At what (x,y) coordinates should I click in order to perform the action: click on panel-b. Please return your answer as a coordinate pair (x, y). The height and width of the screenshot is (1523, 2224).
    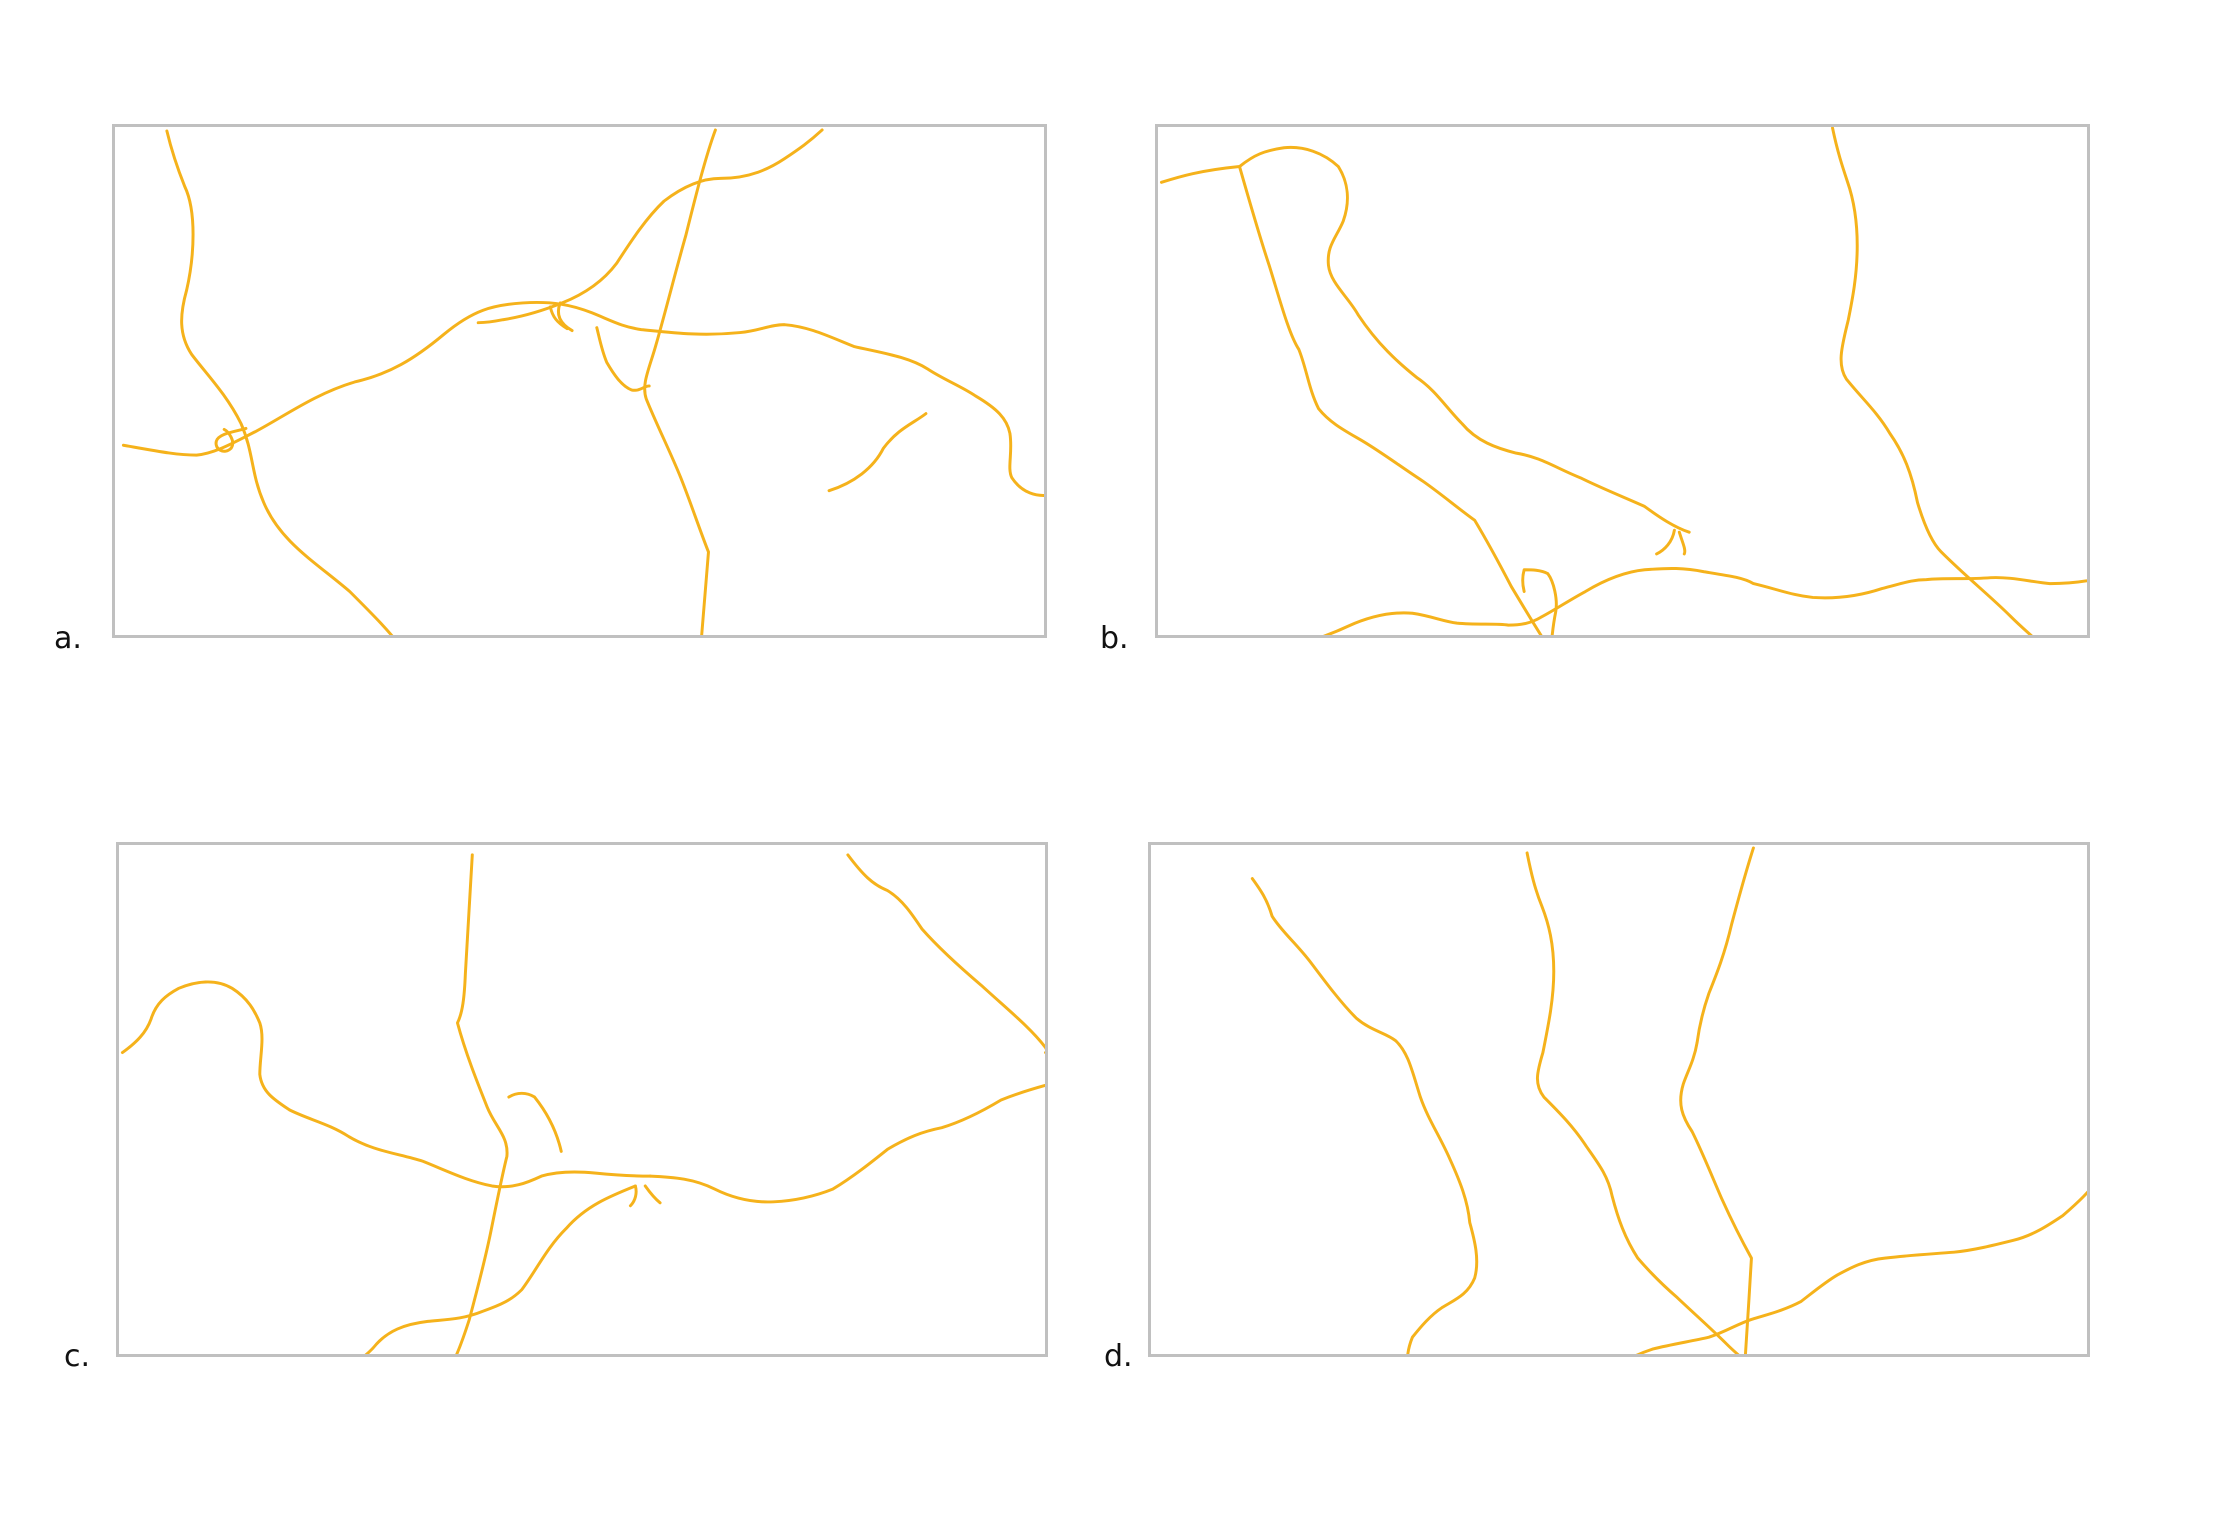
    Looking at the image, I should click on (1622, 381).